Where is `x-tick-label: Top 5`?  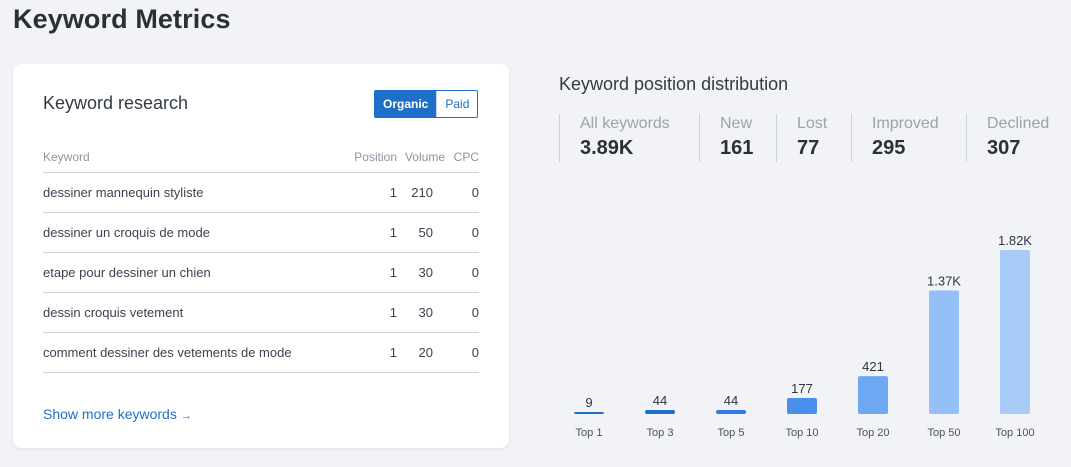
x-tick-label: Top 5 is located at coordinates (731, 433).